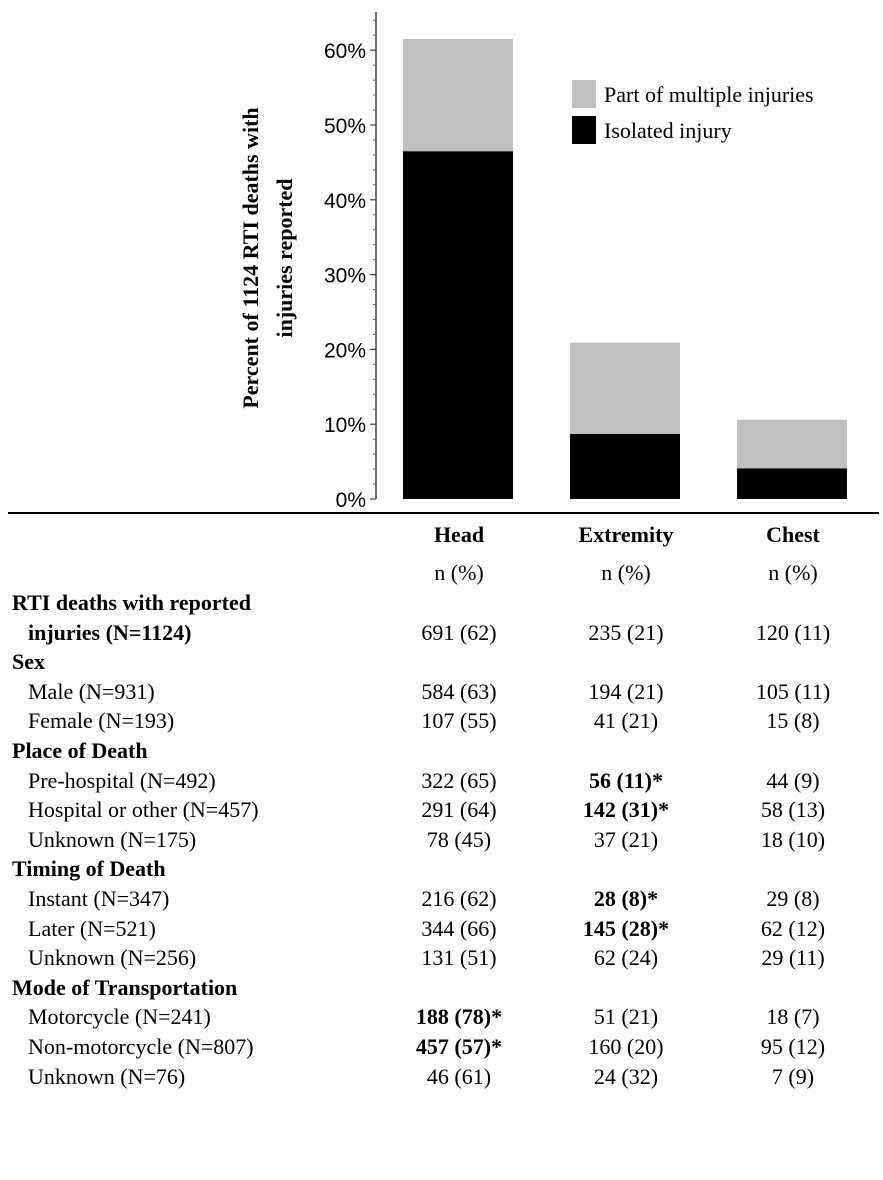  I want to click on bar-extremity-multiple, so click(625, 388).